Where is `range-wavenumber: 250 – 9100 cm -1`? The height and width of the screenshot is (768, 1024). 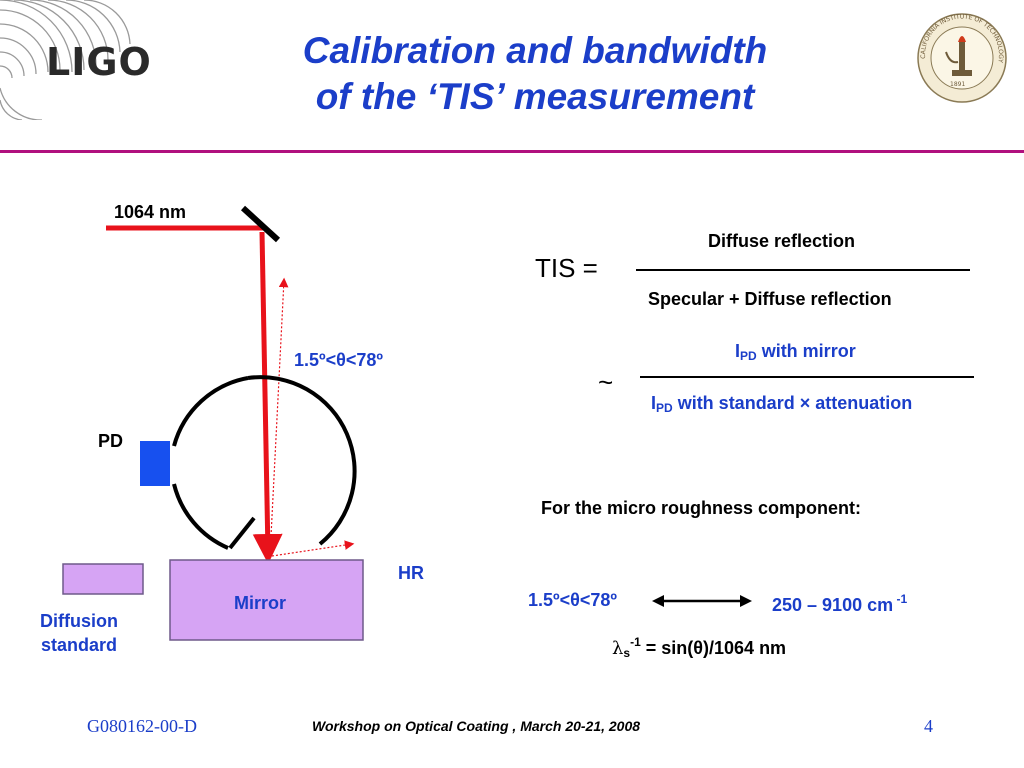
range-wavenumber: 250 – 9100 cm -1 is located at coordinates (839, 604).